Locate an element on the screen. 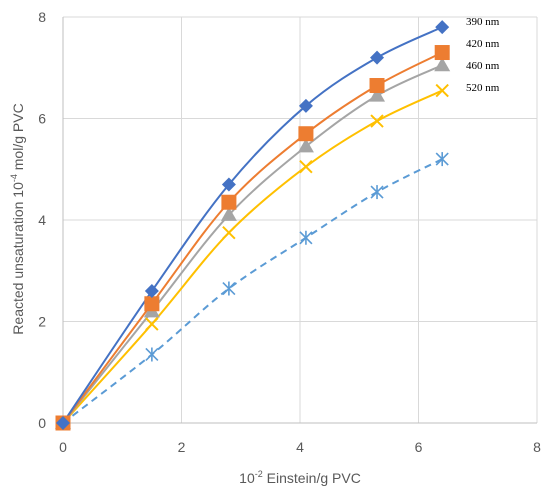  x-tick-label: 6 is located at coordinates (419, 447).